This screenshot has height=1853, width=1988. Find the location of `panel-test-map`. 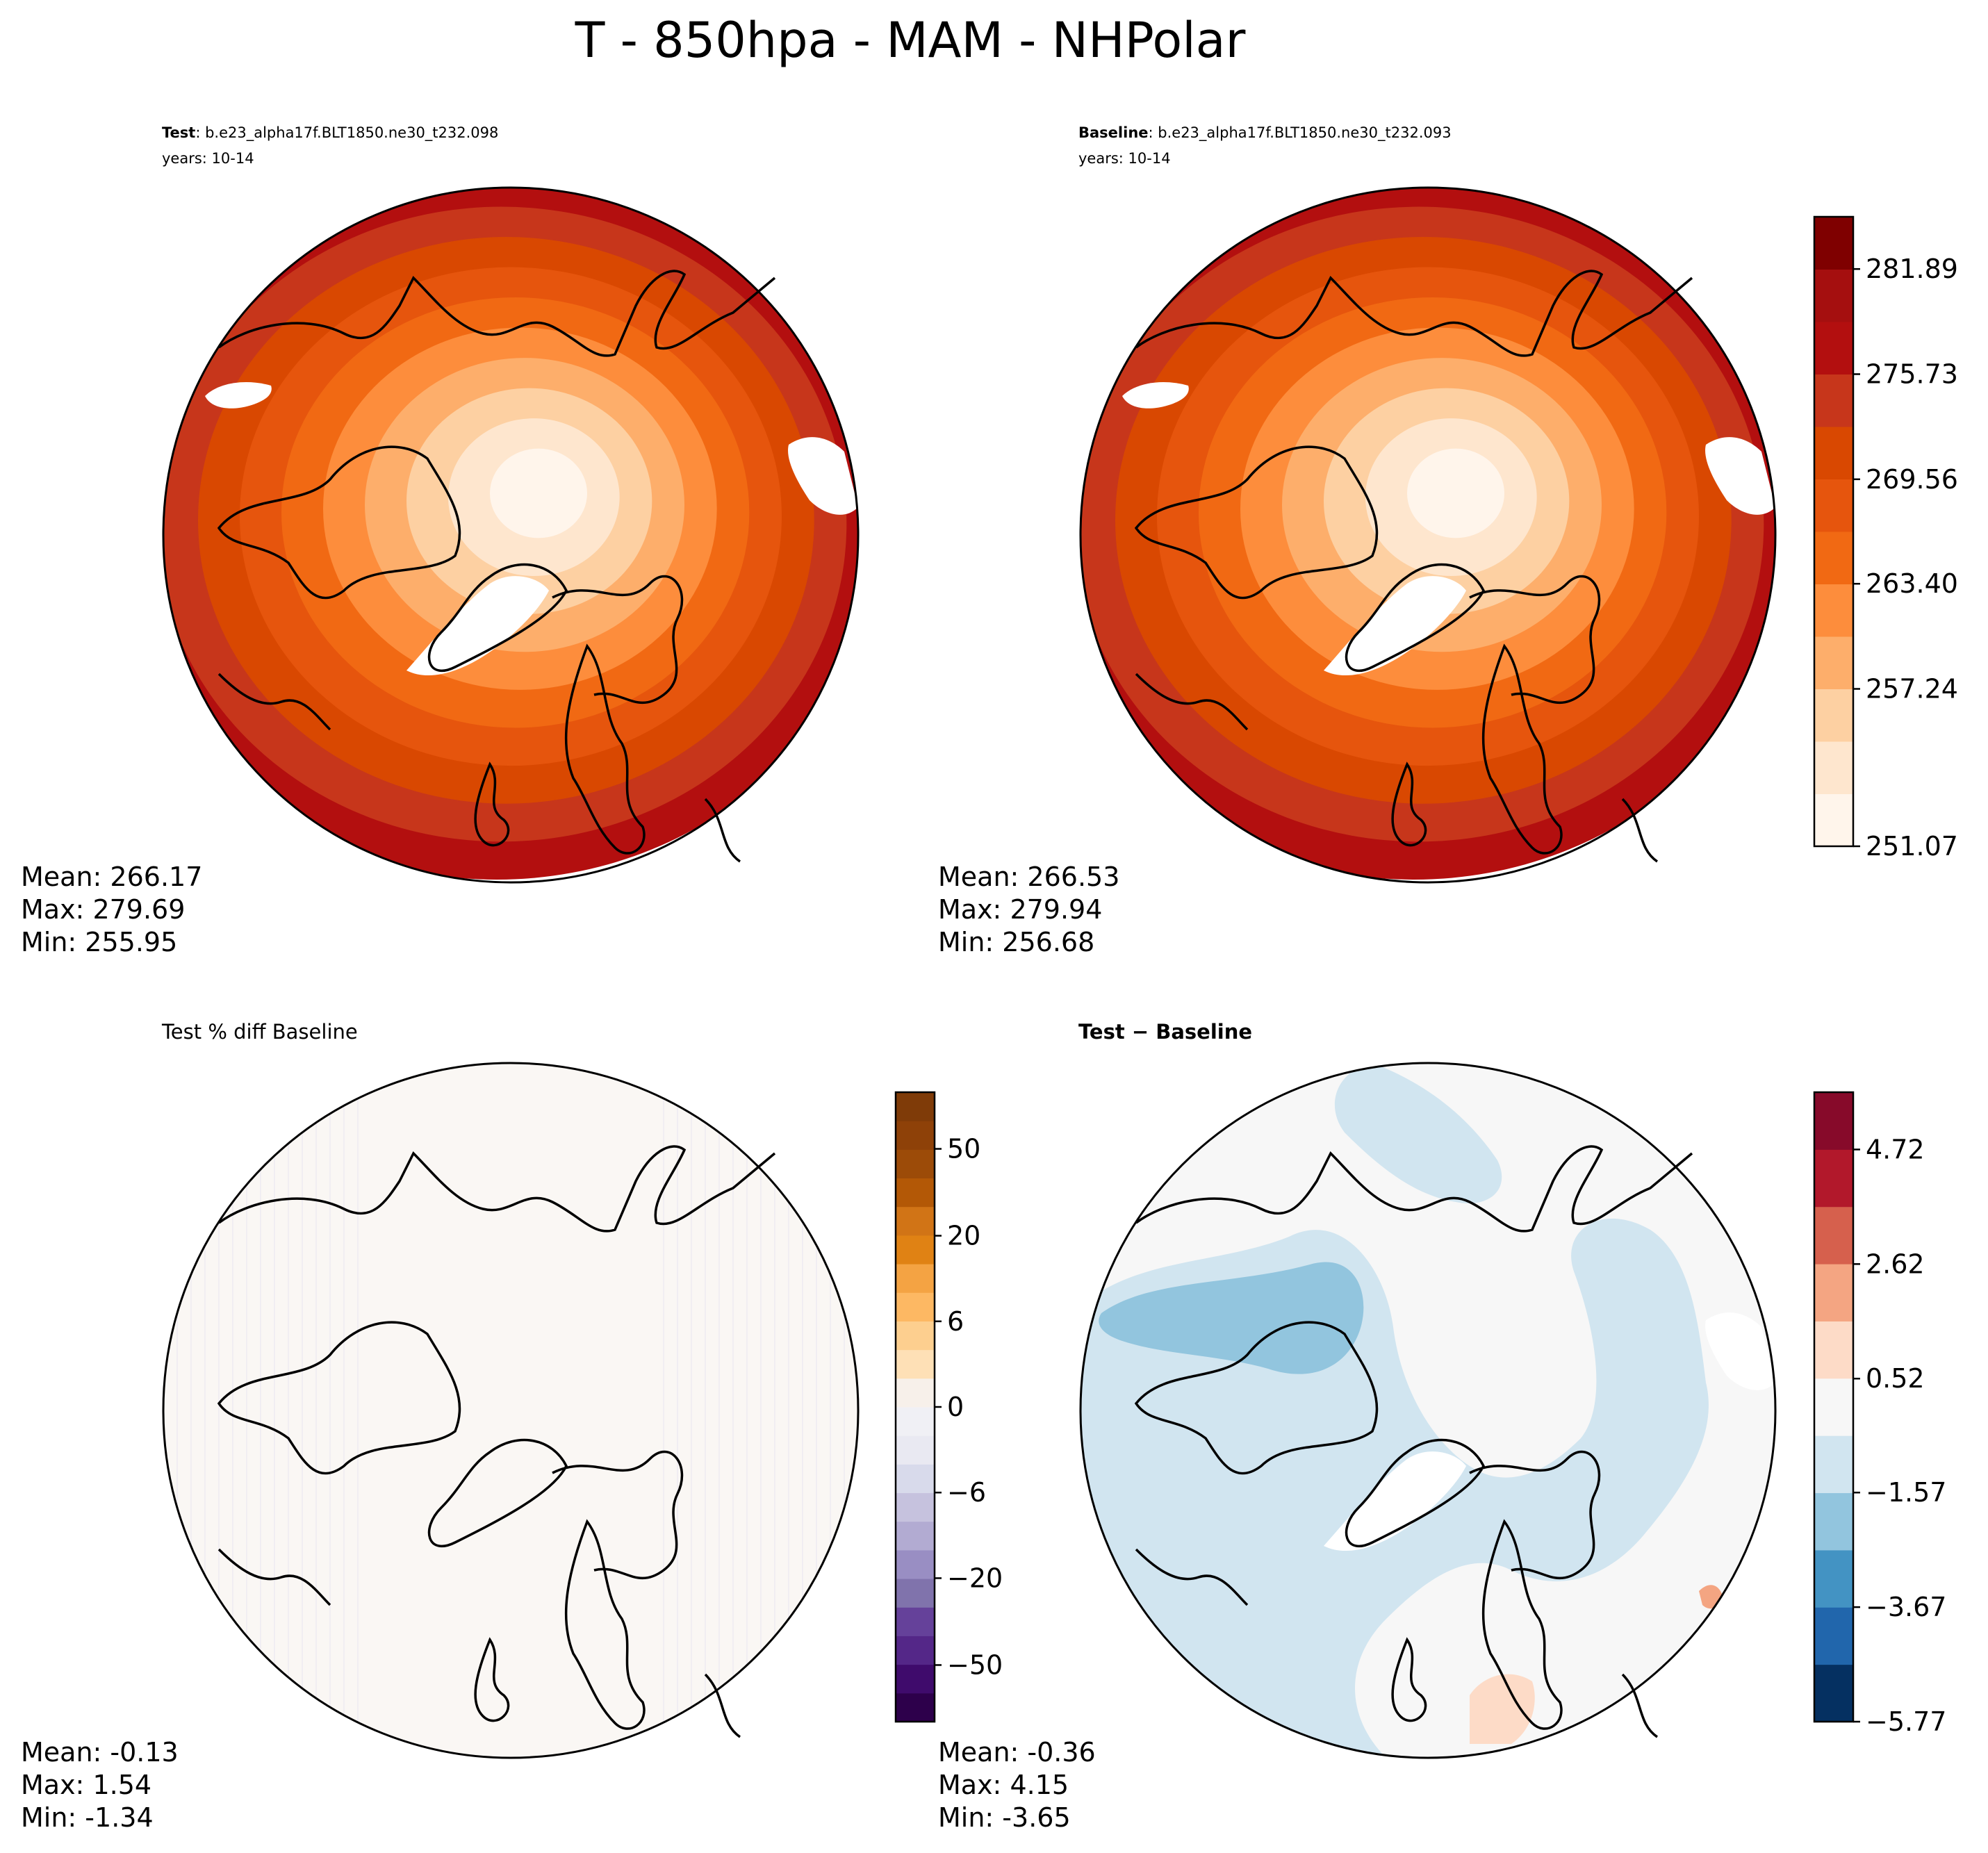

panel-test-map is located at coordinates (511, 535).